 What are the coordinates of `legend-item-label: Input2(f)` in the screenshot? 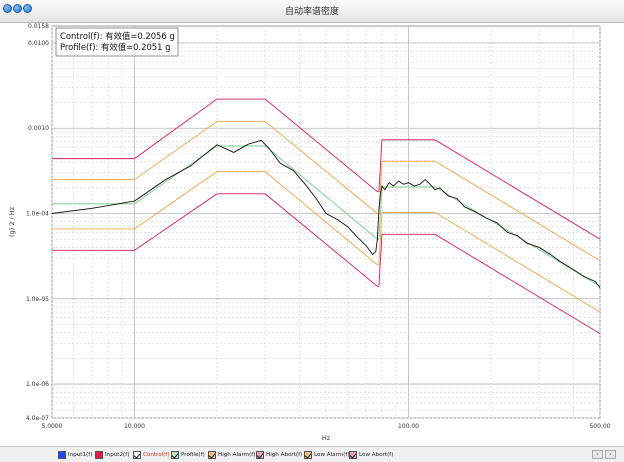 It's located at (117, 455).